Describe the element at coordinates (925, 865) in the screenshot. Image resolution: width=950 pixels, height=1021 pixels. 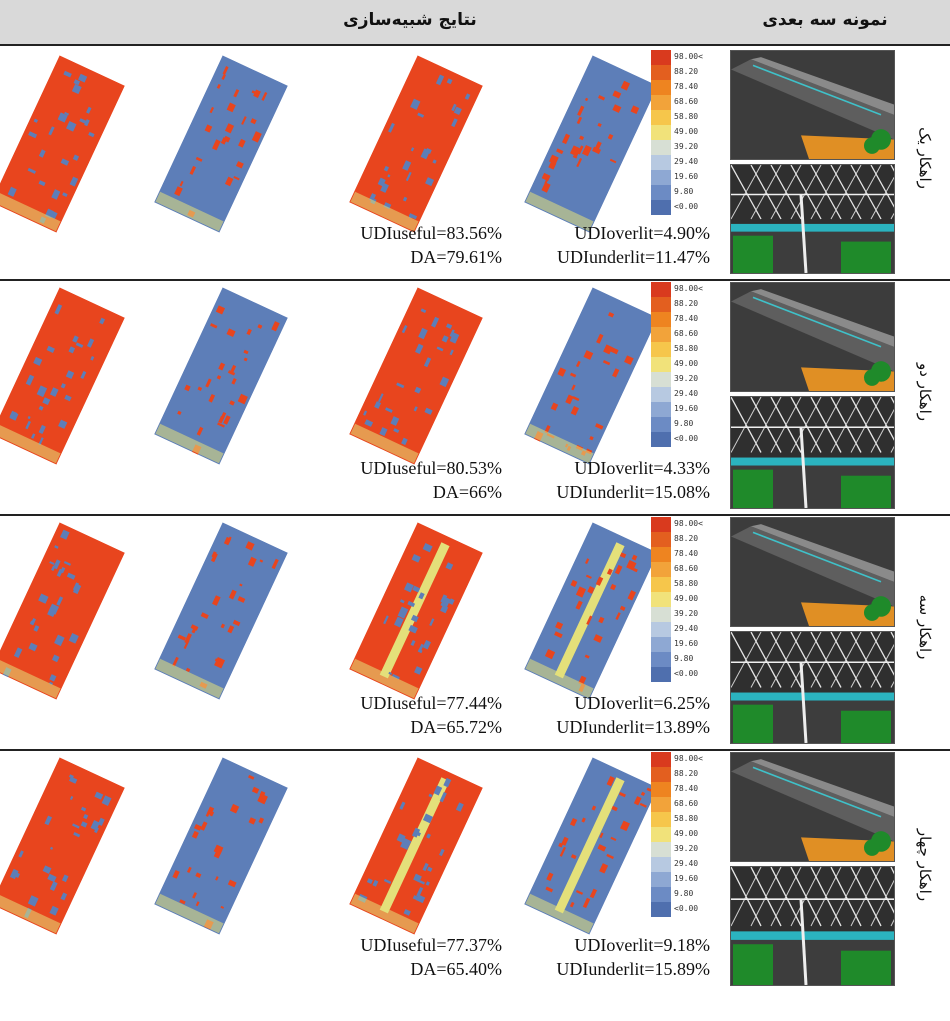
I see `strategy-label: راهکار چهار` at that location.